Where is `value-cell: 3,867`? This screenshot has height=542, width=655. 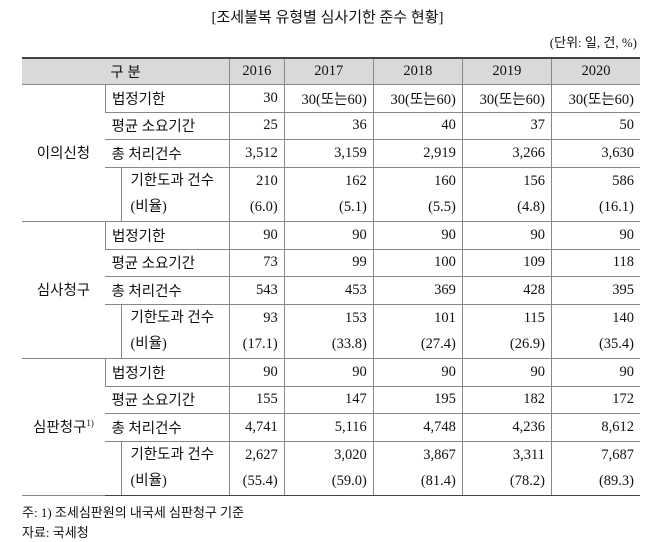
value-cell: 3,867 is located at coordinates (417, 455).